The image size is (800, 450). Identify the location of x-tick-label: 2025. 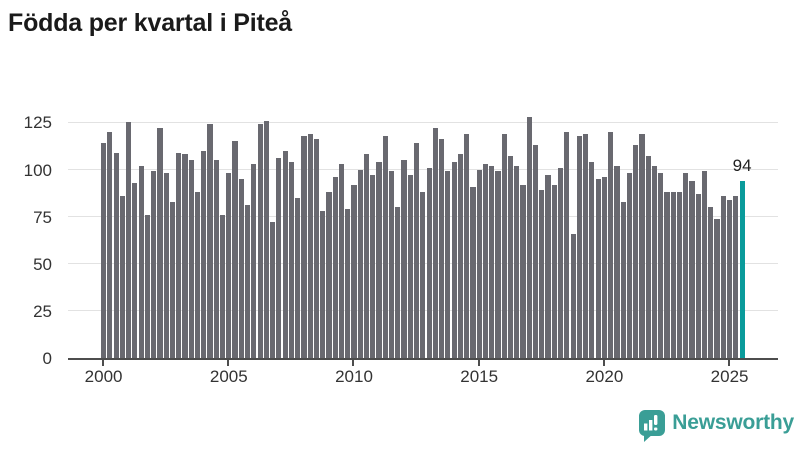
(729, 376).